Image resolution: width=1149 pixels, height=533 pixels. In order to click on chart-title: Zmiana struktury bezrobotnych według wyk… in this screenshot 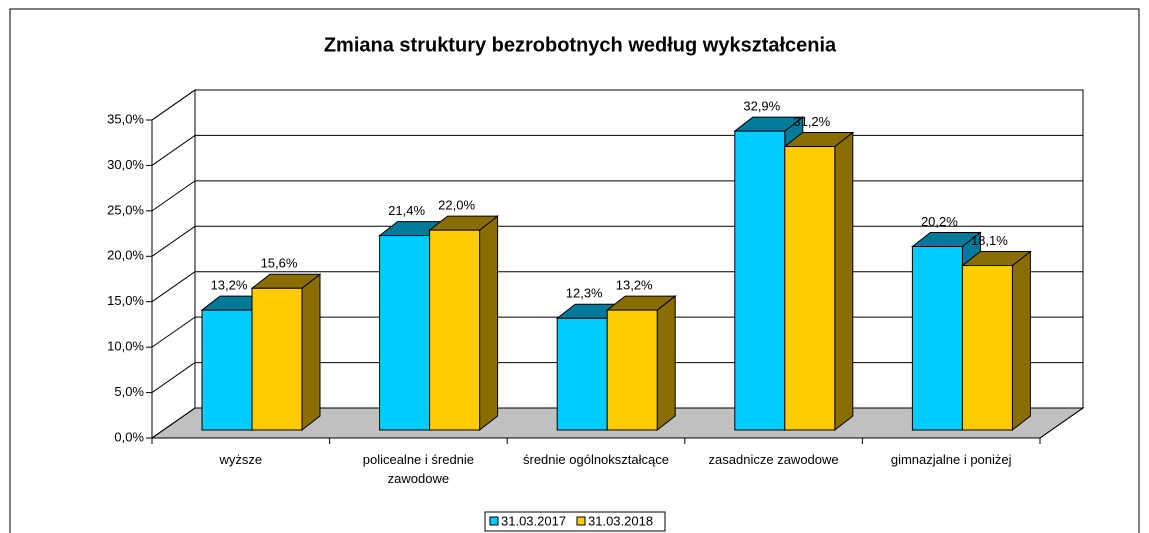, I will do `click(580, 45)`.